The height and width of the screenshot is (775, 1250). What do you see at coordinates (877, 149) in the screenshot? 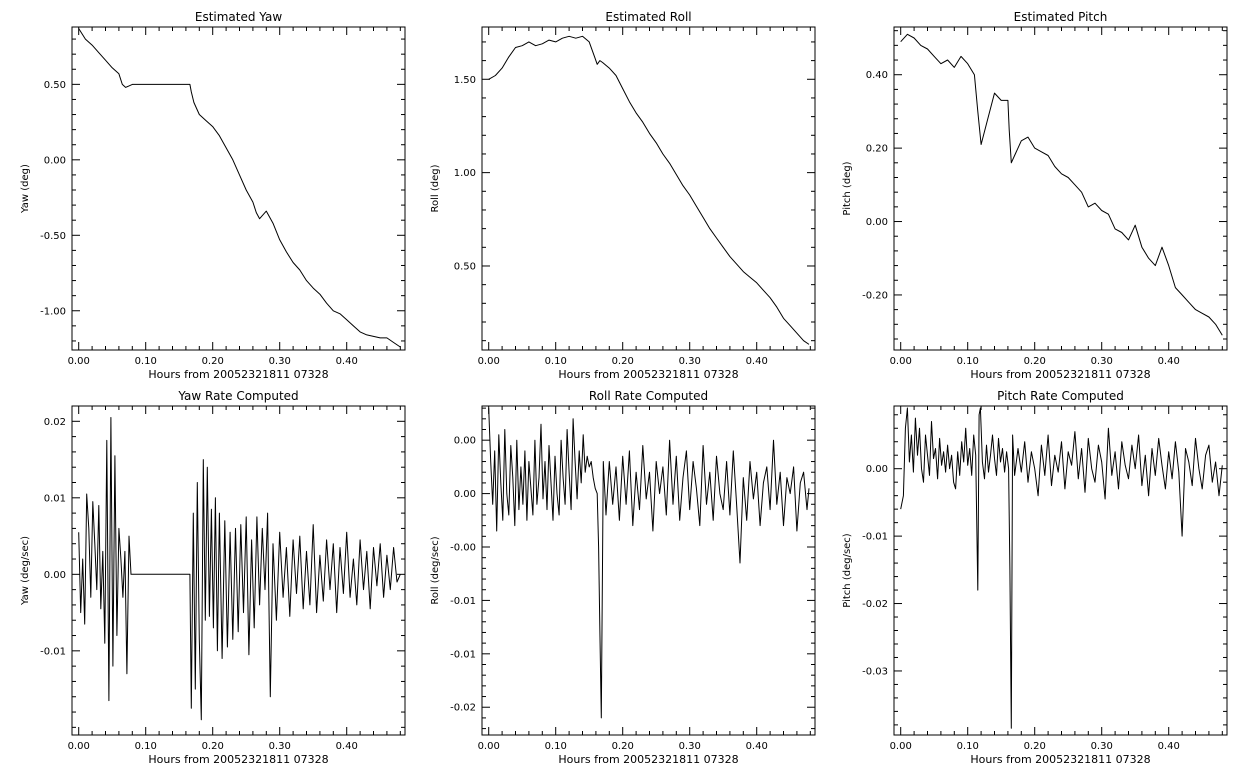
I see `y-tick-label: 0.20` at bounding box center [877, 149].